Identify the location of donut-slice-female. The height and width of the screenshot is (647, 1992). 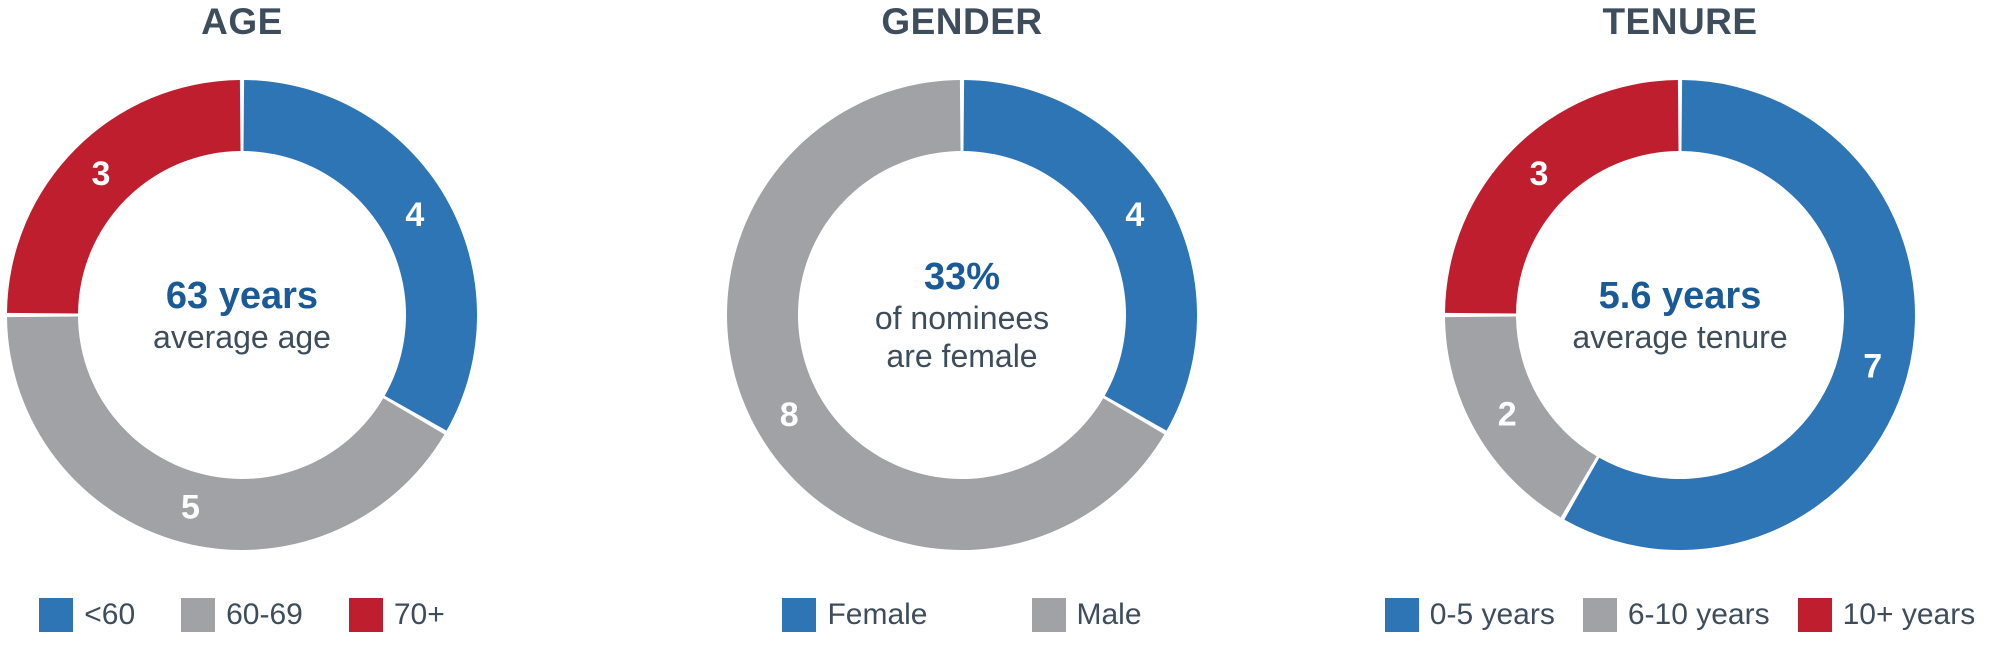
(1080, 255).